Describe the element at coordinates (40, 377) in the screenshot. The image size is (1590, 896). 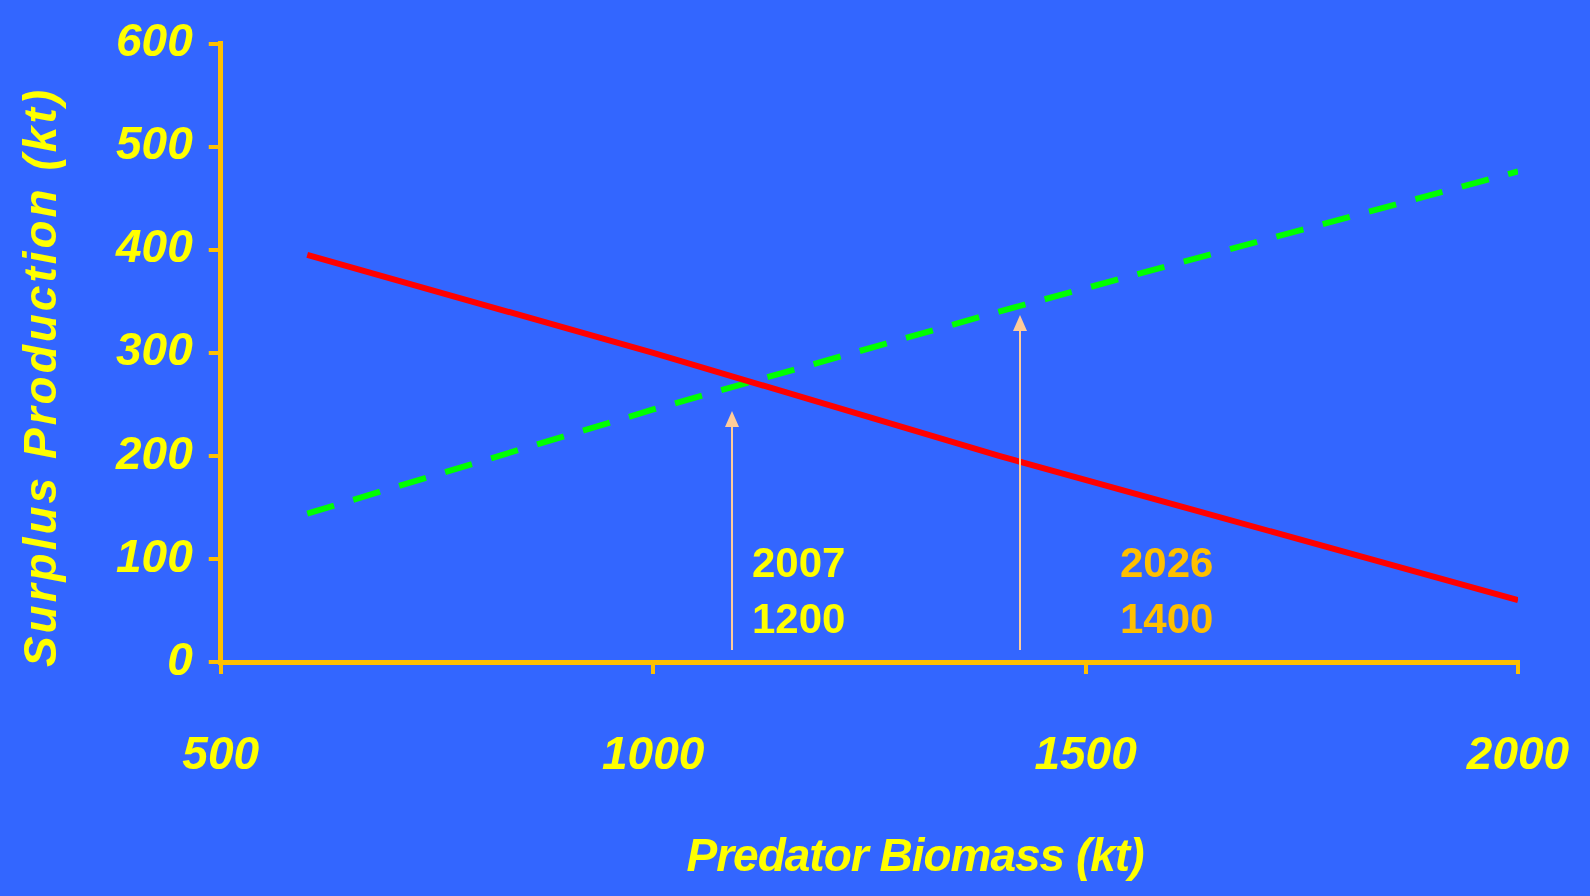
I see `y-axis-title: Surplus Production (kt)` at that location.